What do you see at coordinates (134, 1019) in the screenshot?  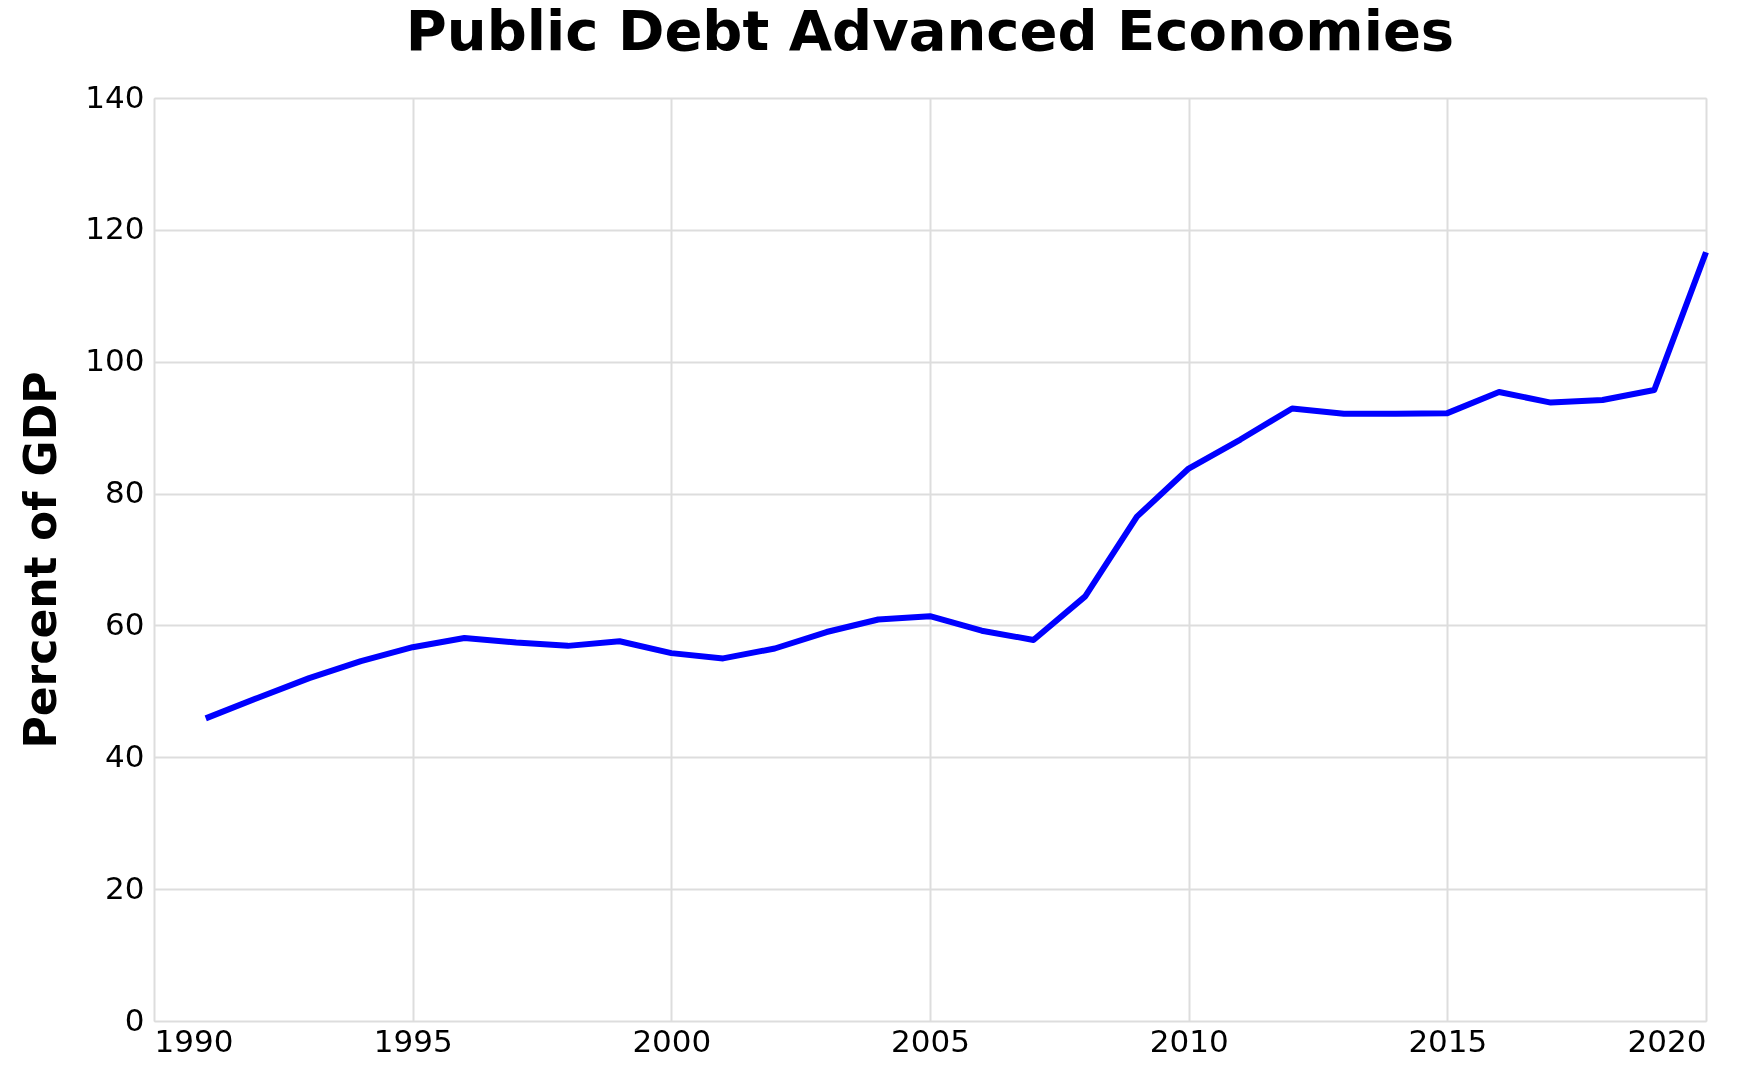 I see `y-tick-label: 0` at bounding box center [134, 1019].